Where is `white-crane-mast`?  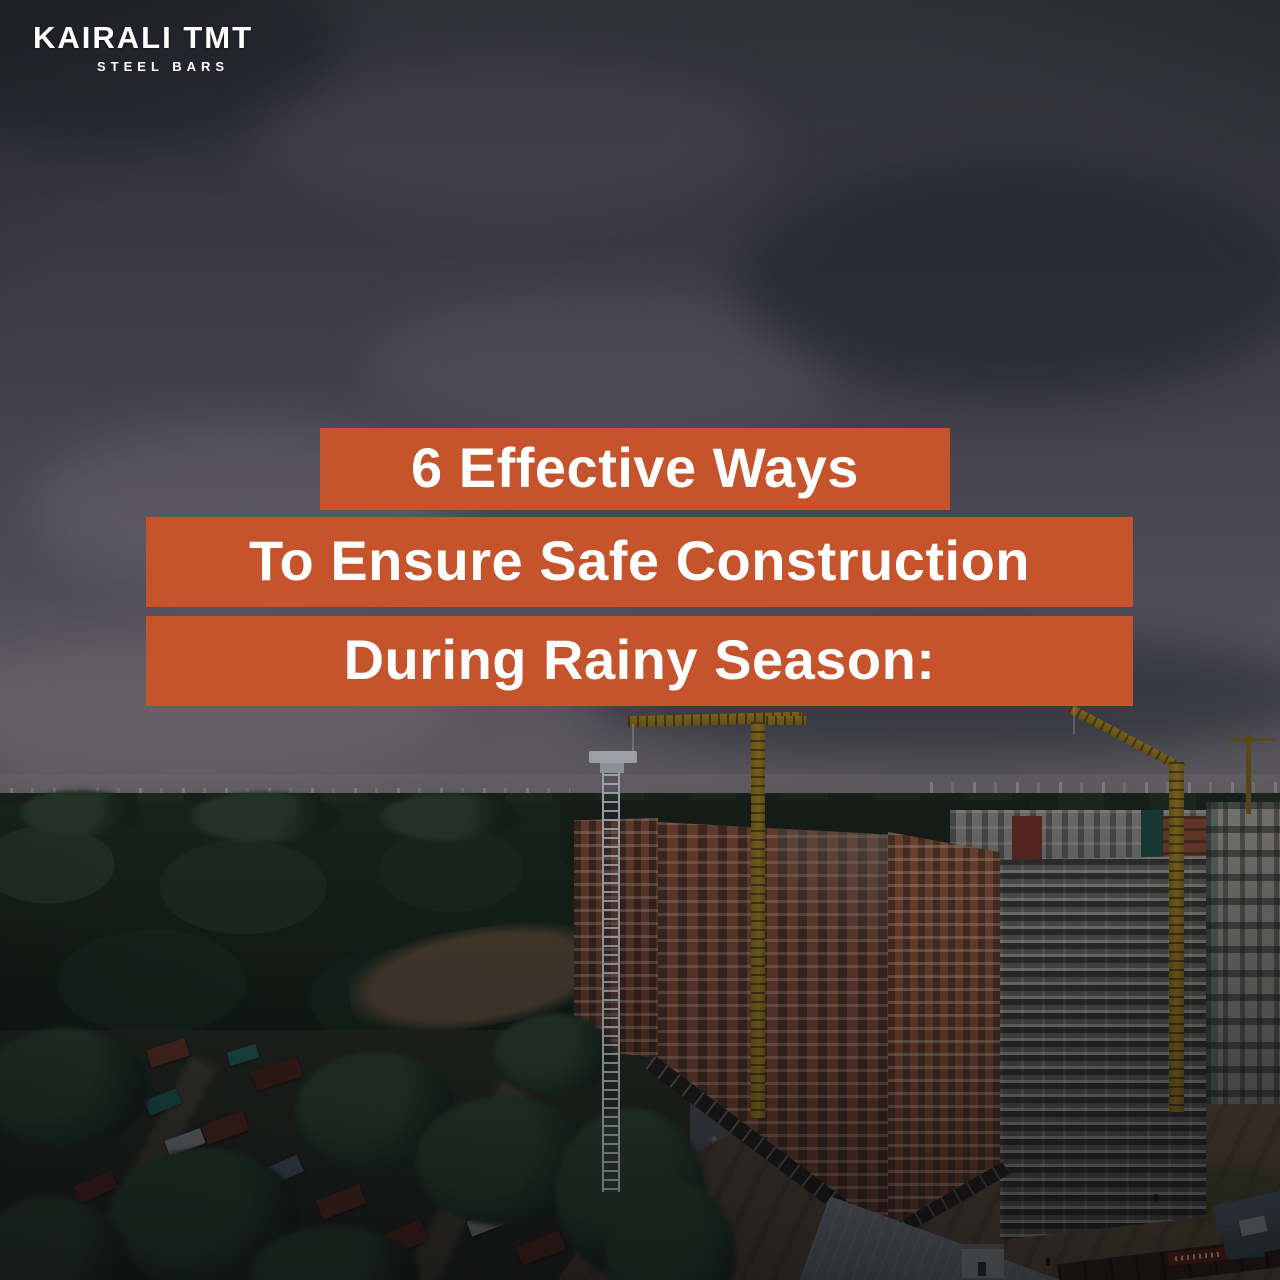
white-crane-mast is located at coordinates (611, 974).